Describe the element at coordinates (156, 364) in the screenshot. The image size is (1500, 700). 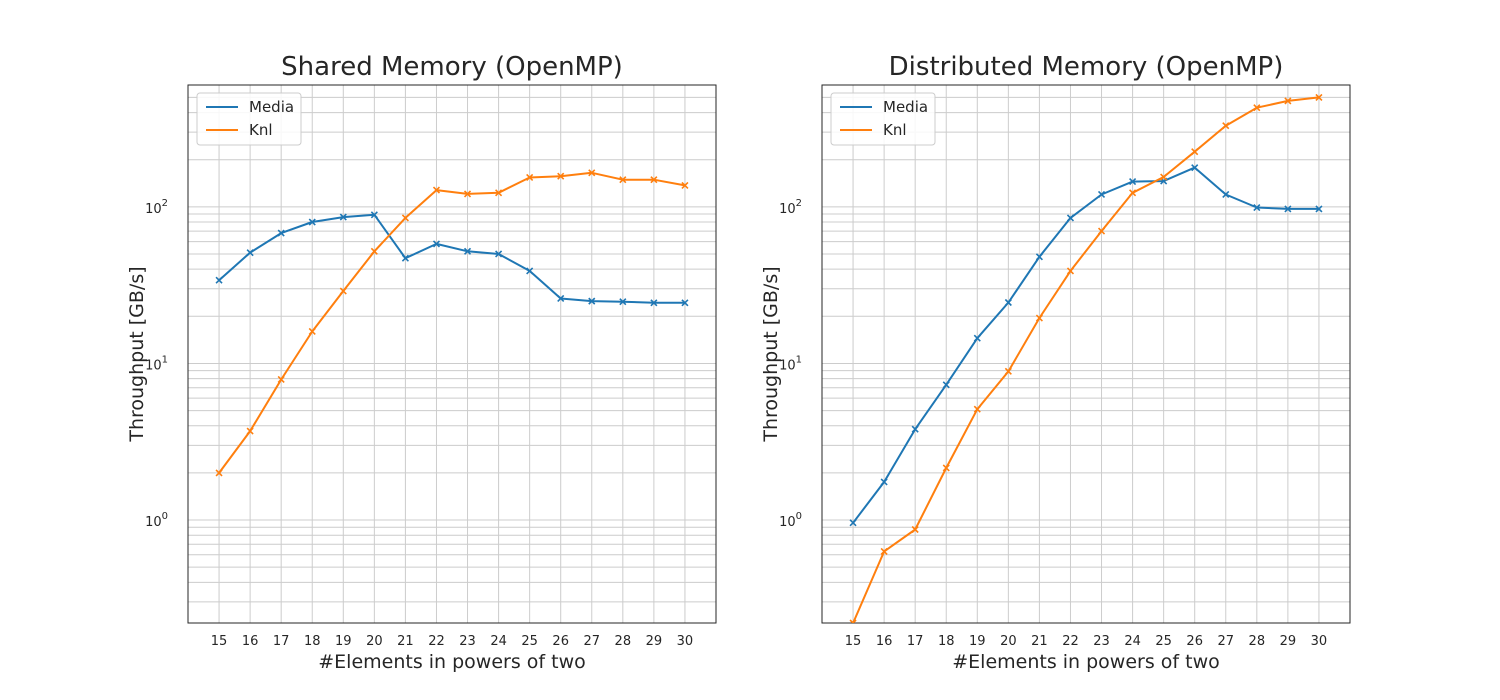
I see `y-tick-labels: 100 101 102` at that location.